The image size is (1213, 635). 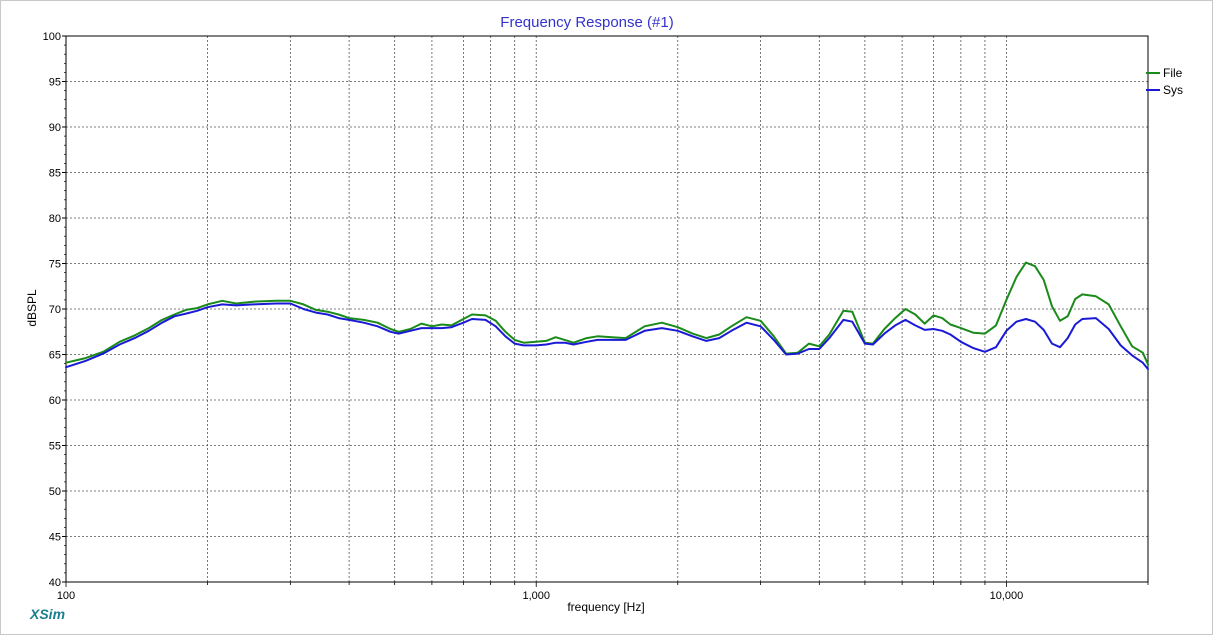 What do you see at coordinates (1173, 90) in the screenshot?
I see `legend-label-sys: Sys` at bounding box center [1173, 90].